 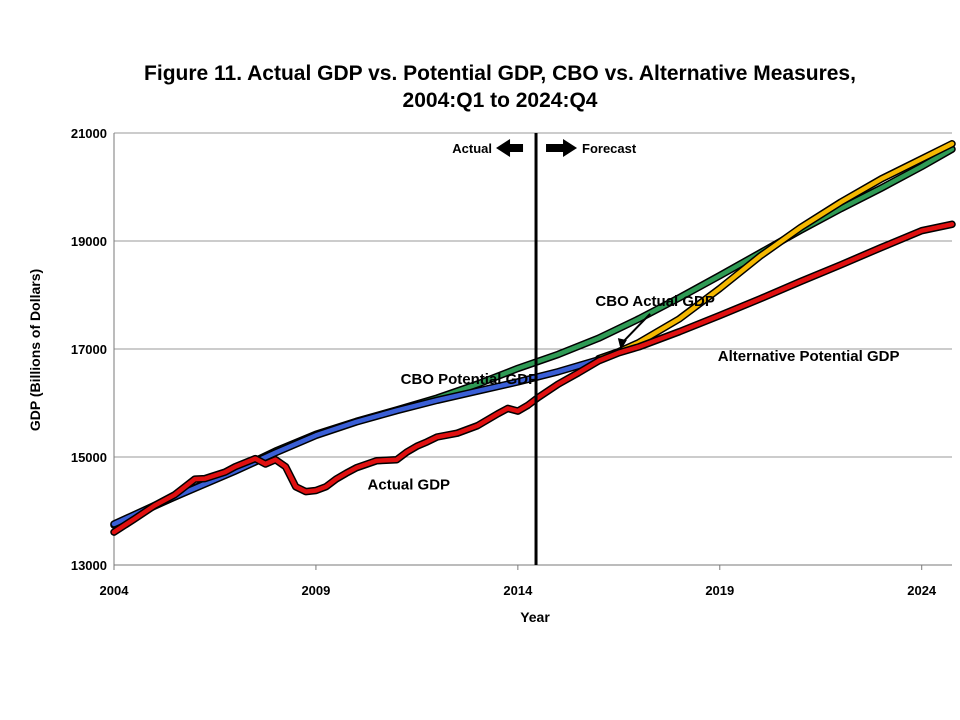 I want to click on annotation-alternative-potential-gdp: Alternative Potential GDP, so click(x=809, y=356).